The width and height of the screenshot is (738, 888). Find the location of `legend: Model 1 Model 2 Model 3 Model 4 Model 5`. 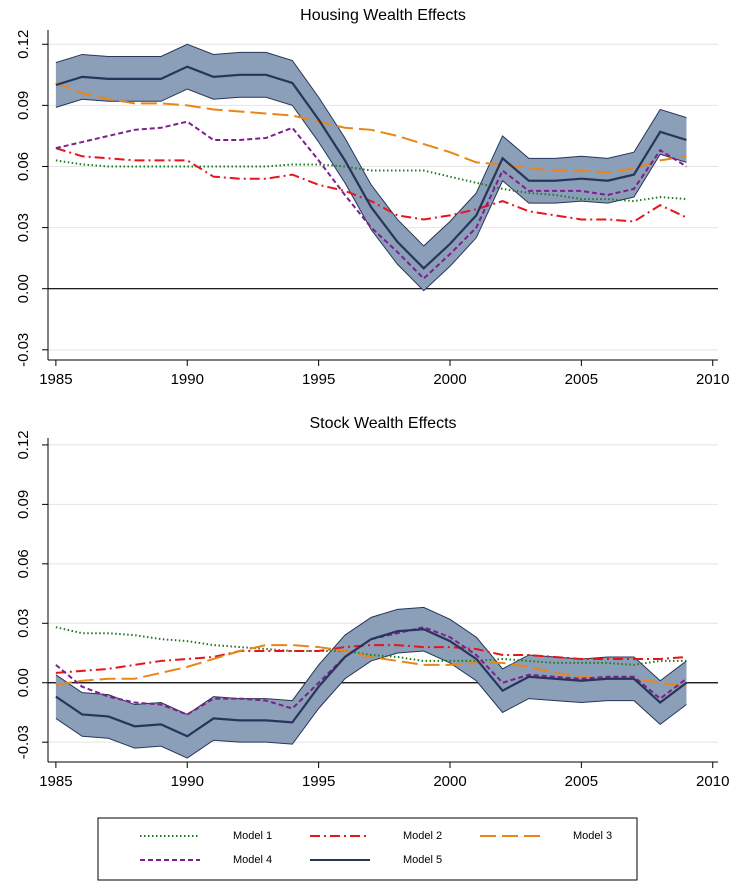

legend: Model 1 Model 2 Model 3 Model 4 Model 5 is located at coordinates (367, 849).